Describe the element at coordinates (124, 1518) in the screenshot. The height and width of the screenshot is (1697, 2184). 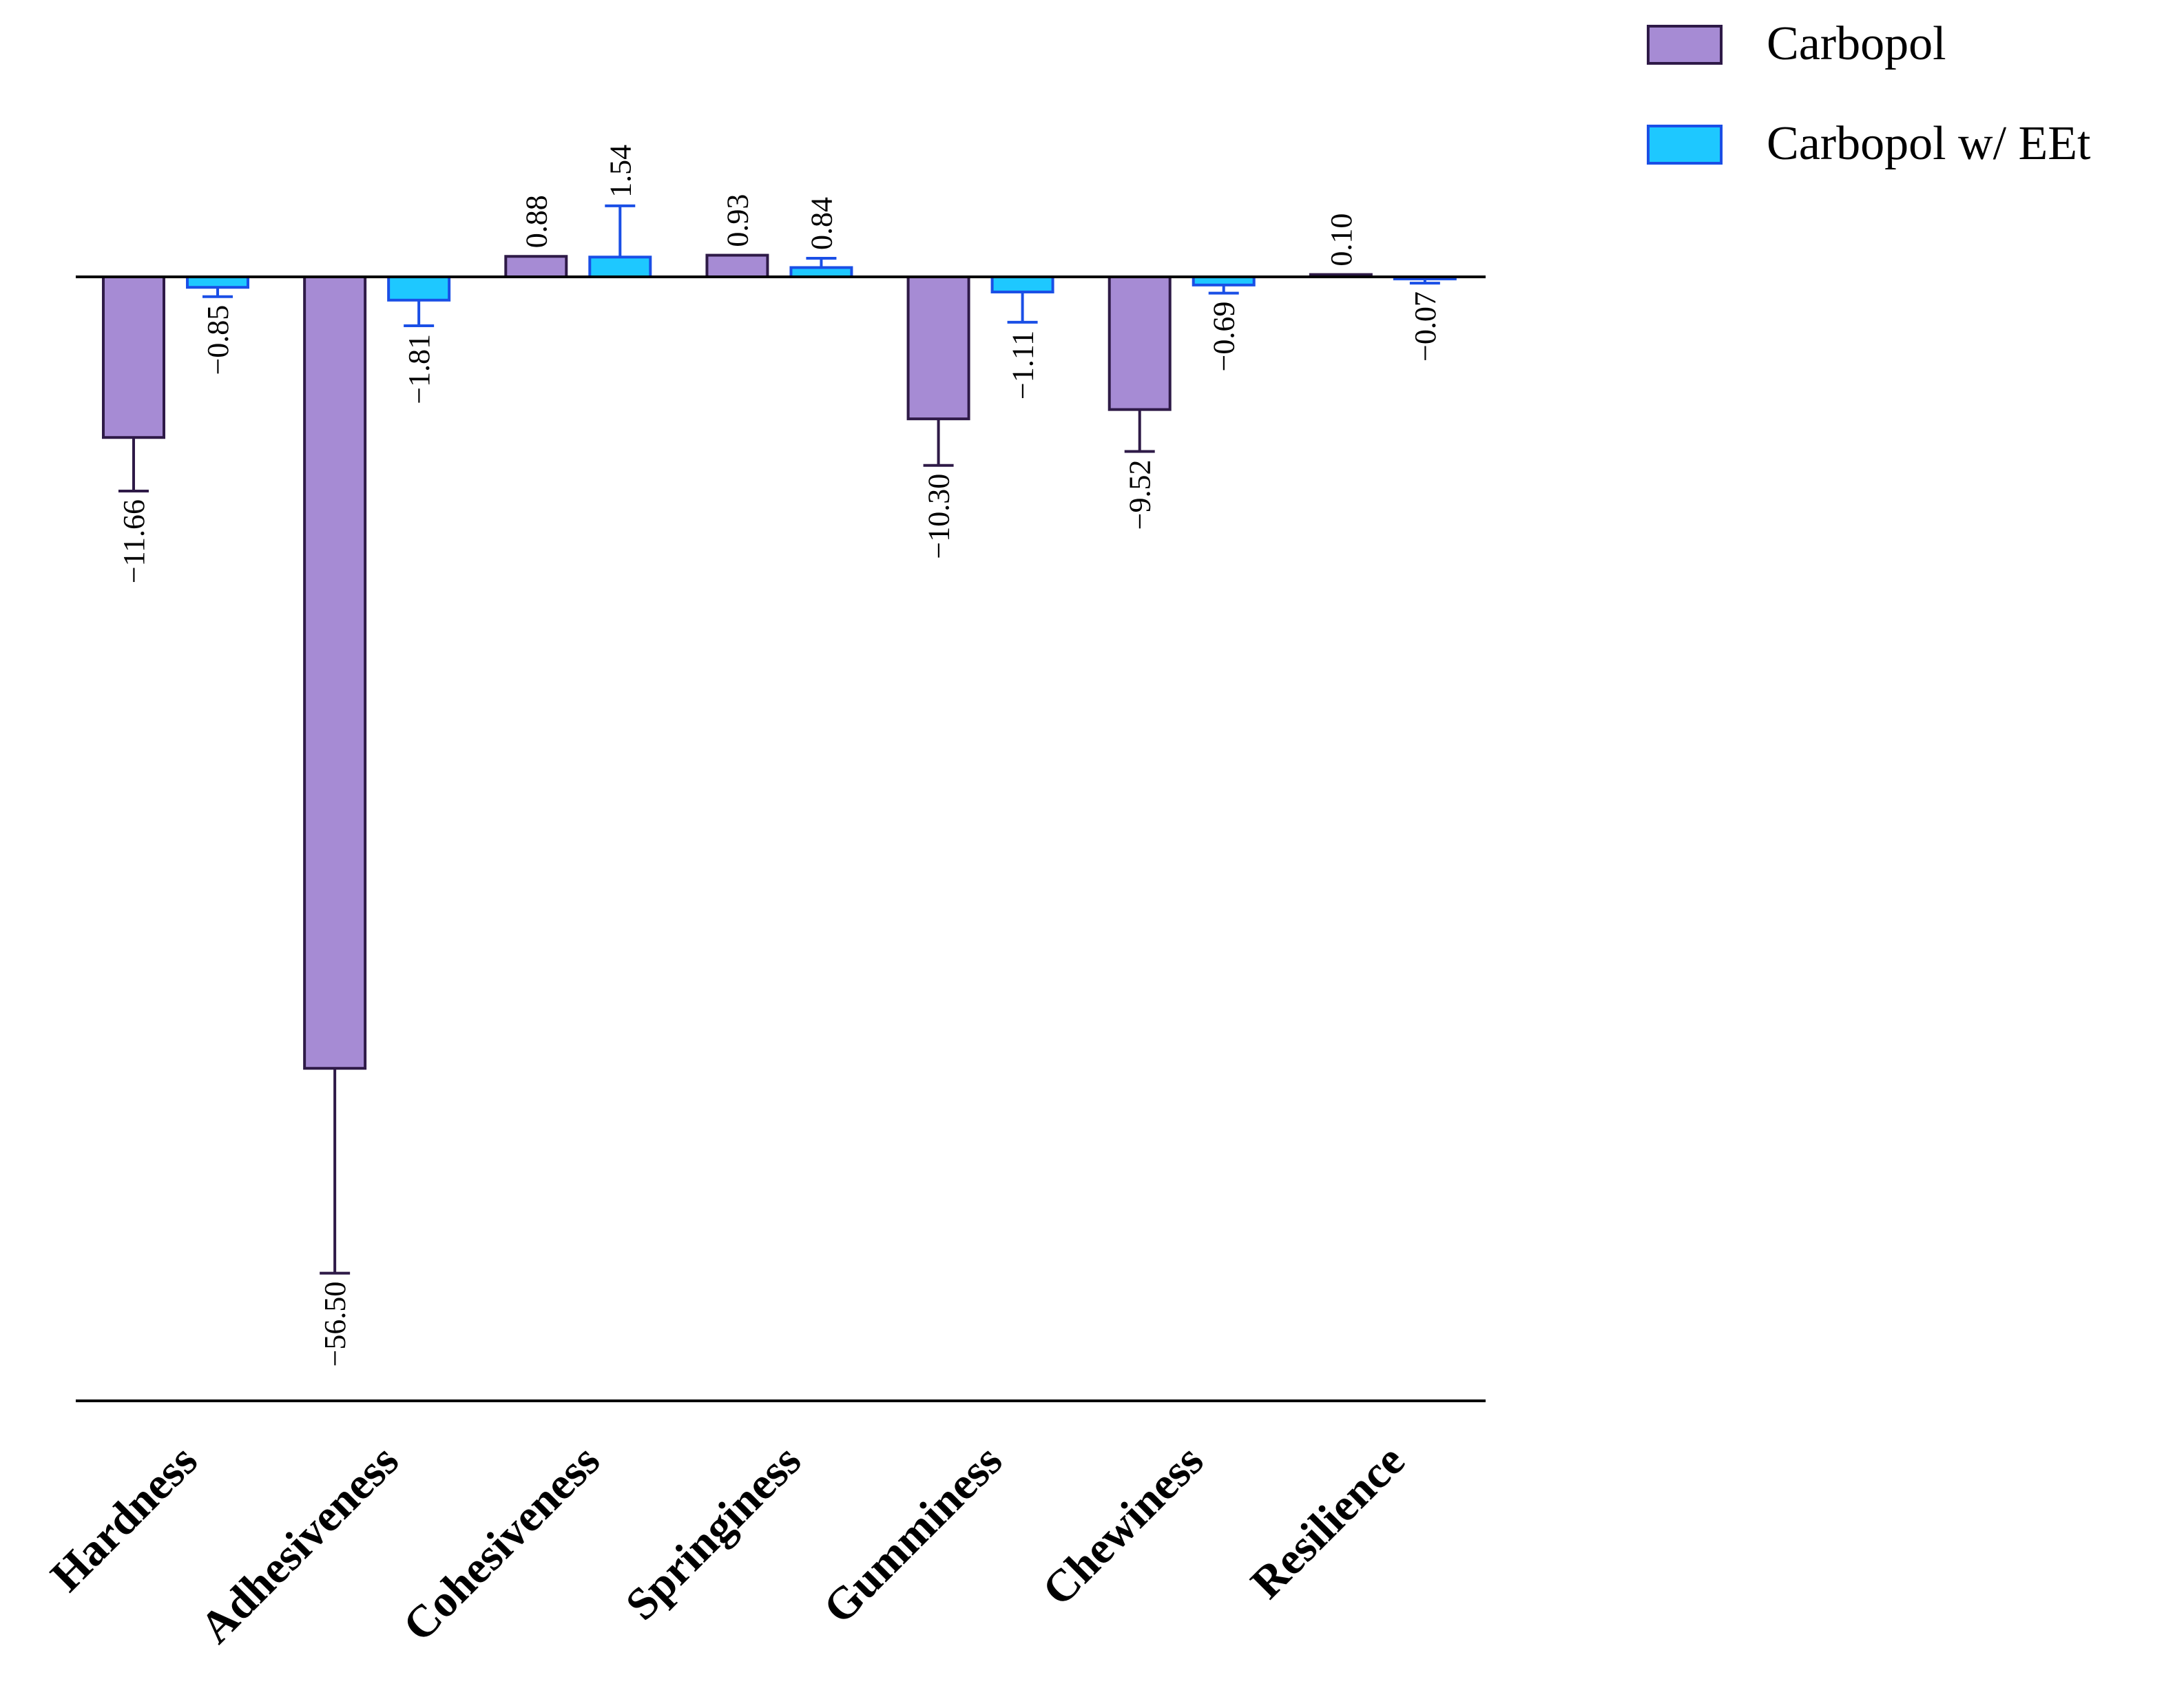
I see `tick-label-hardness: Hardness` at that location.